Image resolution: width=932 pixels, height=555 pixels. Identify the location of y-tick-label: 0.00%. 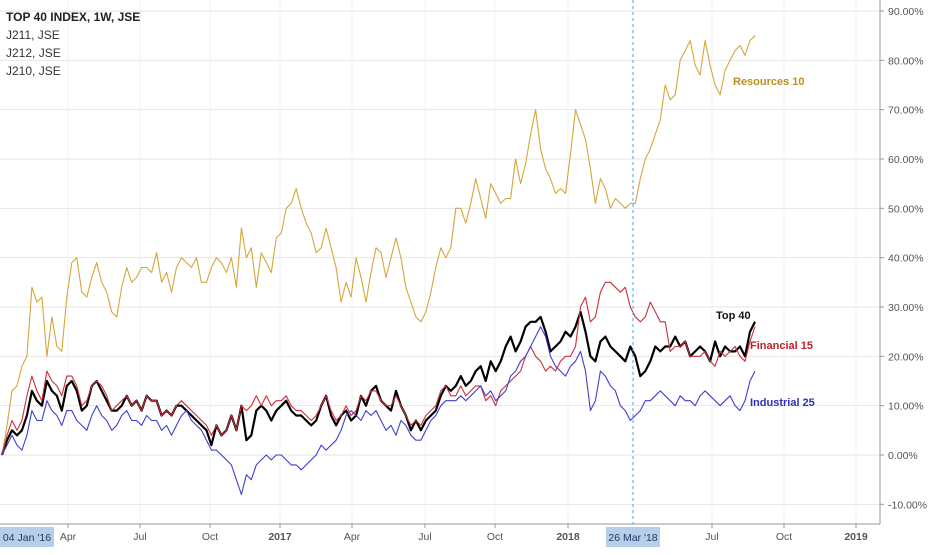
(903, 456).